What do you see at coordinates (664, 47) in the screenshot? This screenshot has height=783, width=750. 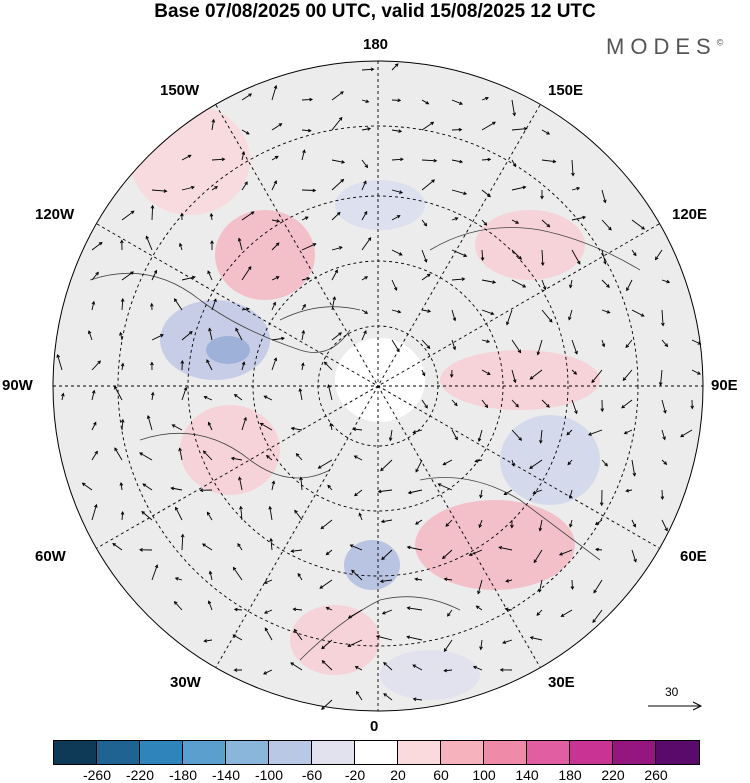 I see `modes-logo: MODES©` at bounding box center [664, 47].